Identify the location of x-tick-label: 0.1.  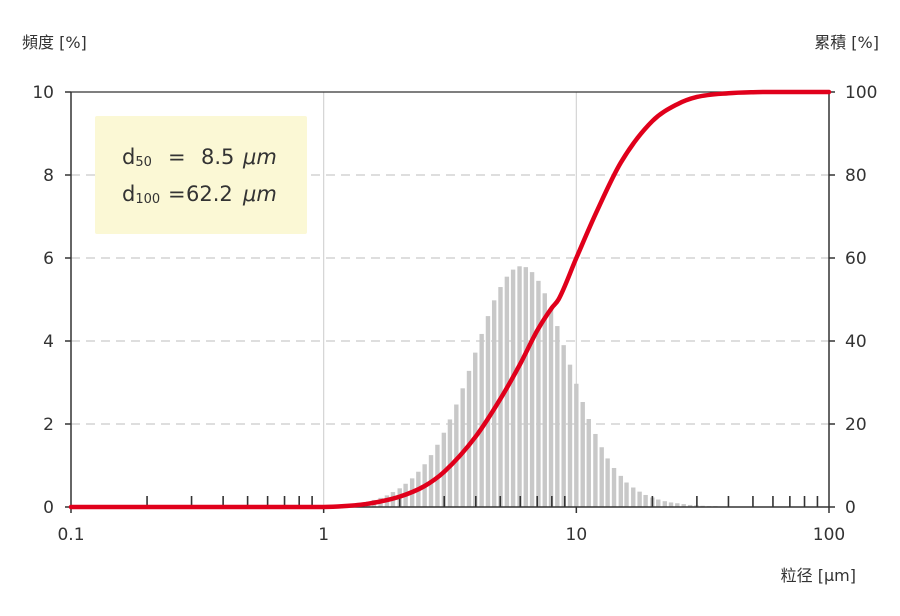
(70, 535).